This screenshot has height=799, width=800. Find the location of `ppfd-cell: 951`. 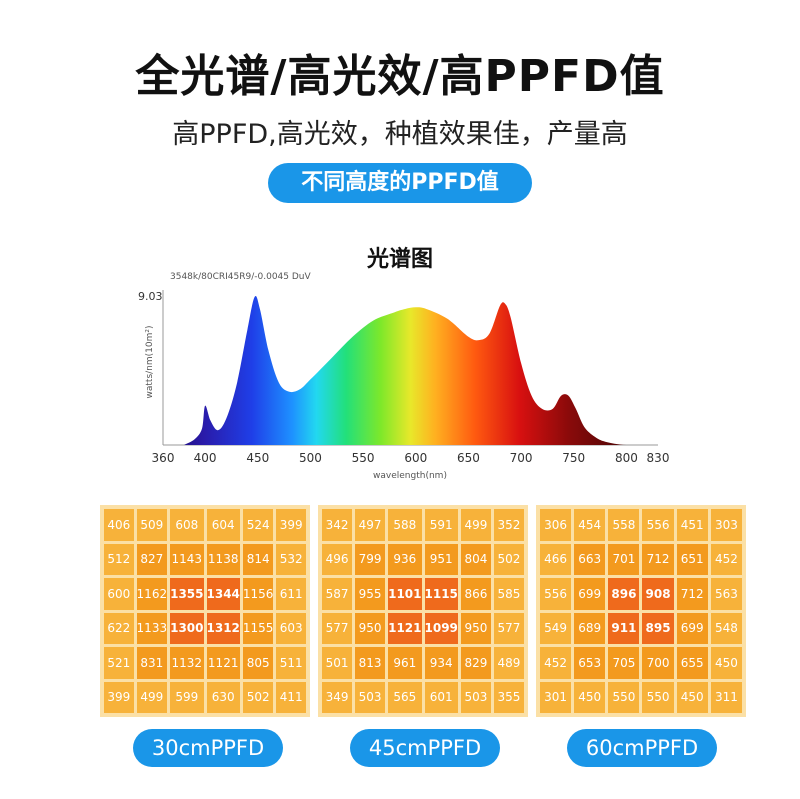

ppfd-cell: 951 is located at coordinates (441, 559).